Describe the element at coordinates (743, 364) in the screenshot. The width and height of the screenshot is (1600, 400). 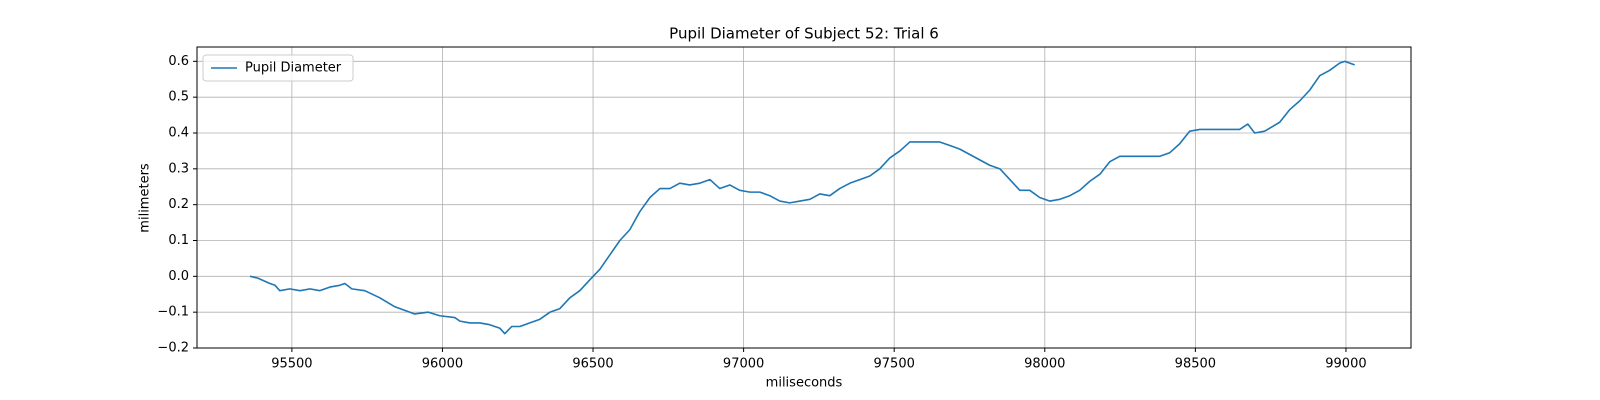
I see `x-tick-label: 97000` at that location.